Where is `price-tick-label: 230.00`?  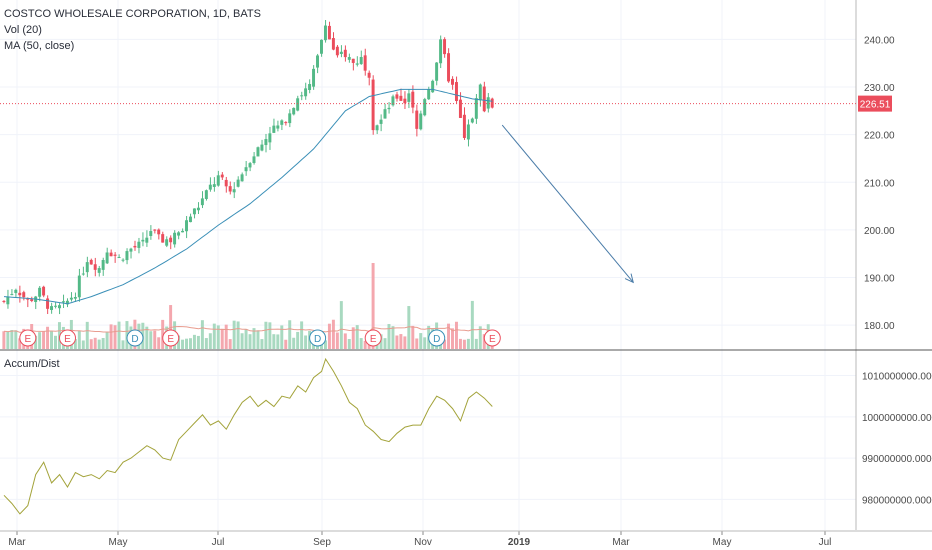 price-tick-label: 230.00 is located at coordinates (879, 88).